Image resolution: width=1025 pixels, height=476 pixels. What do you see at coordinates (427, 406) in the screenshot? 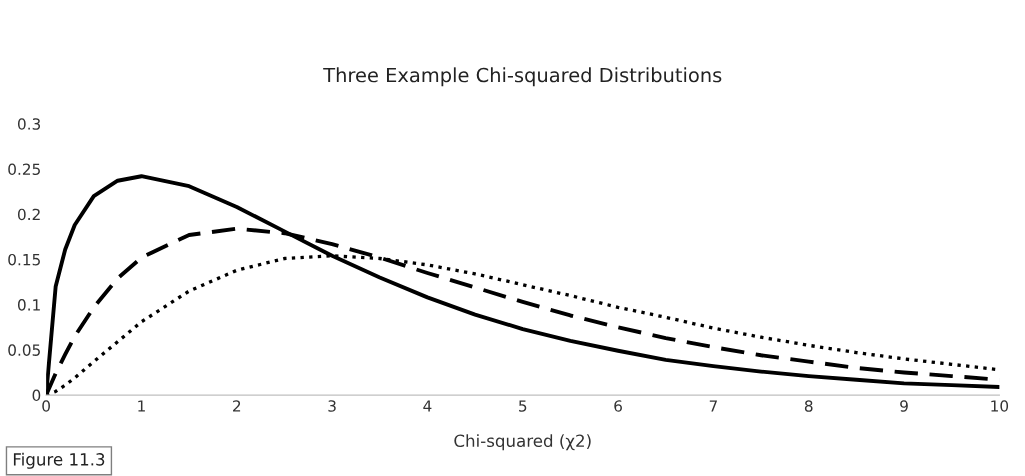
I see `x-tick-label: 4` at bounding box center [427, 406].